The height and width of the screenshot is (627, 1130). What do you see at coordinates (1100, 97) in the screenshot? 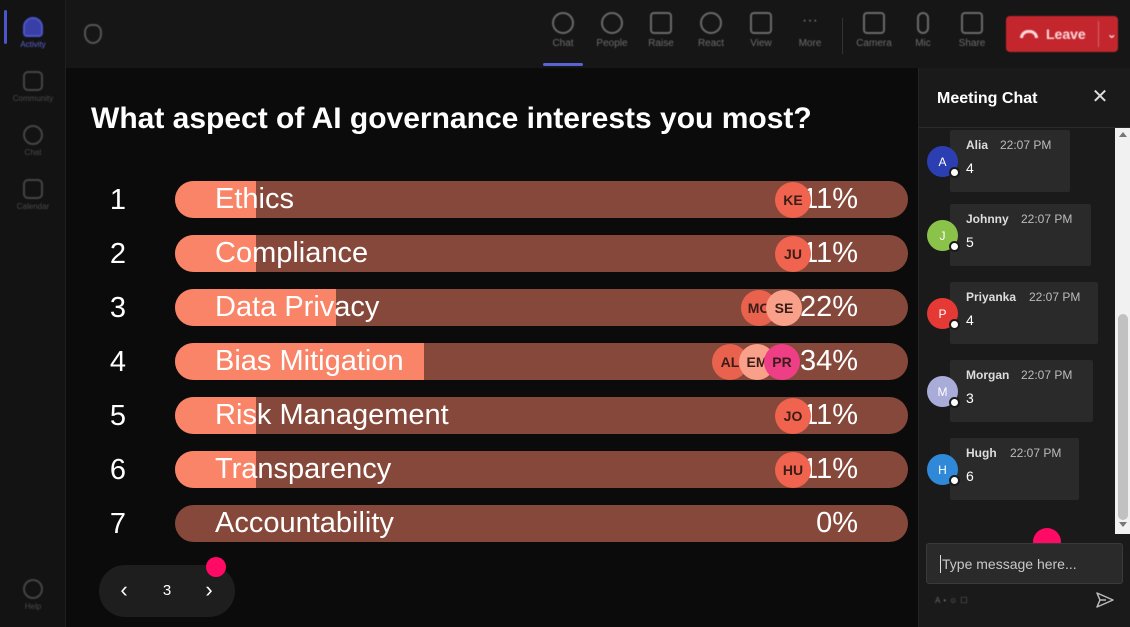
I see `close-icon: ✕` at bounding box center [1100, 97].